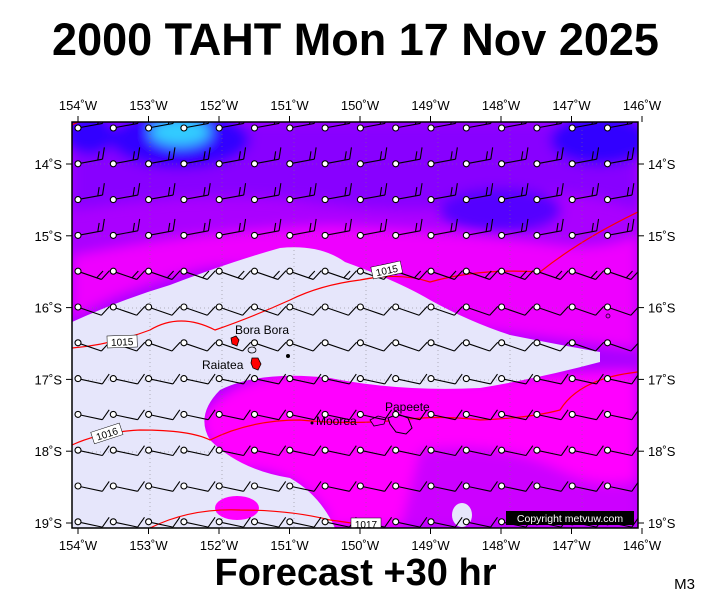  What do you see at coordinates (252, 350) in the screenshot?
I see `island-huahine` at bounding box center [252, 350].